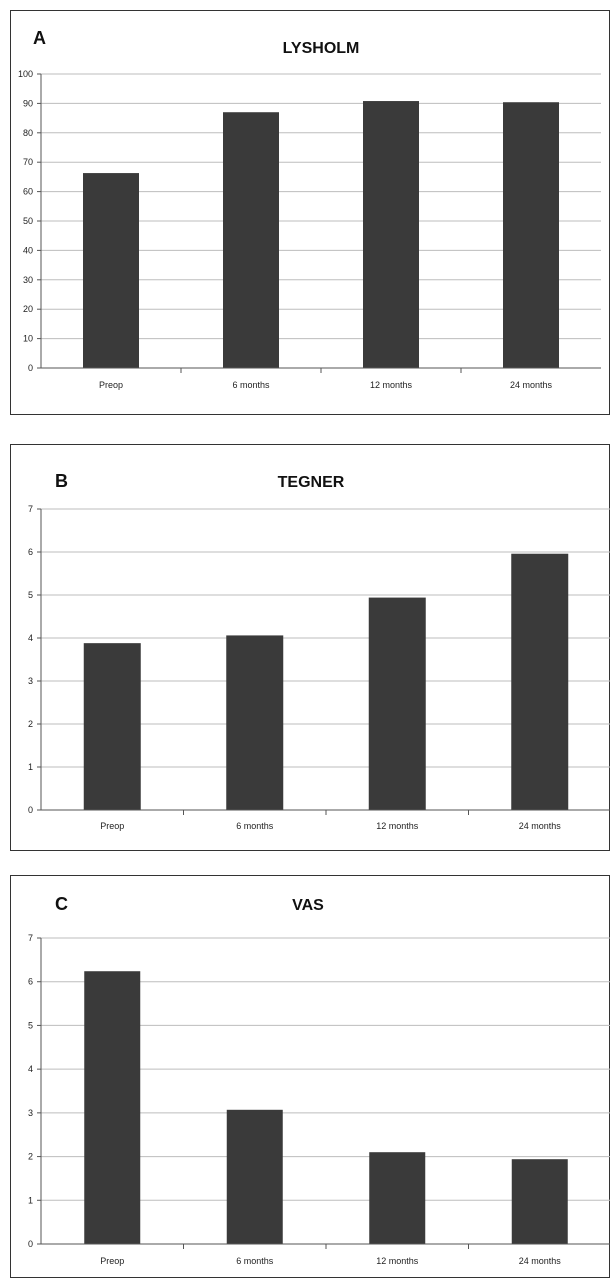 This screenshot has height=1281, width=610. What do you see at coordinates (28, 339) in the screenshot?
I see `y-tick-label: 10` at bounding box center [28, 339].